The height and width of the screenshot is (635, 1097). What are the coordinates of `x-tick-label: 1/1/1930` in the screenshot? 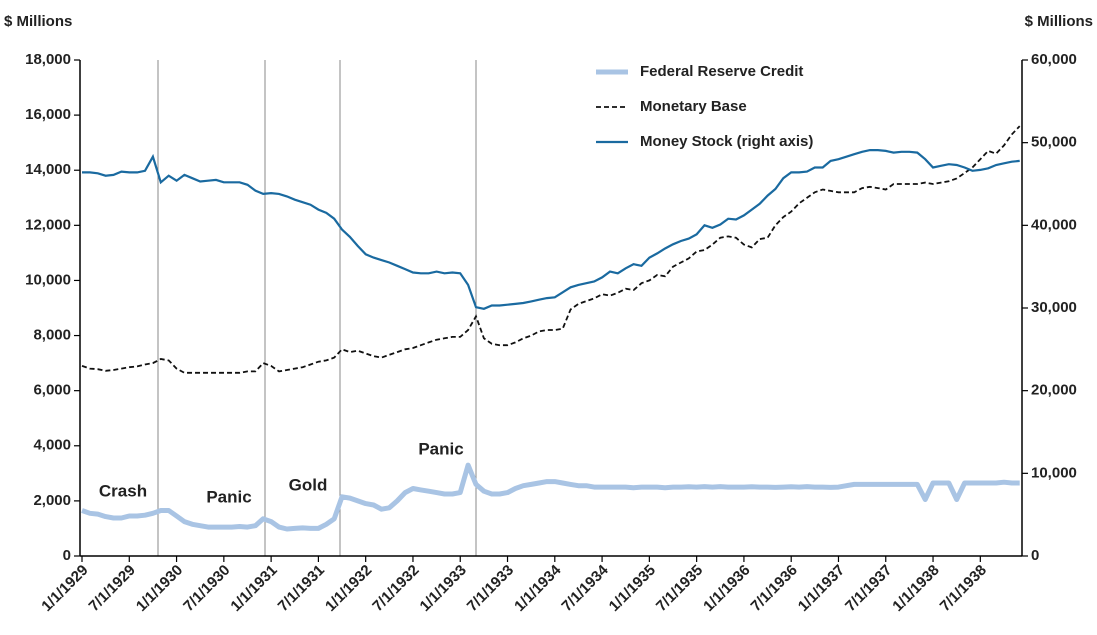 It's located at (159, 588).